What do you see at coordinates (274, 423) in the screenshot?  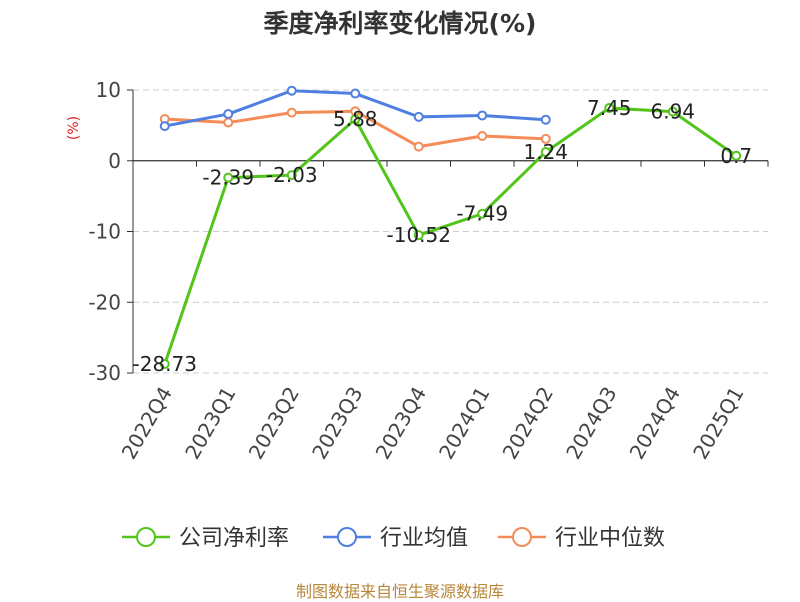 I see `x-tick-label: 2023Q2` at bounding box center [274, 423].